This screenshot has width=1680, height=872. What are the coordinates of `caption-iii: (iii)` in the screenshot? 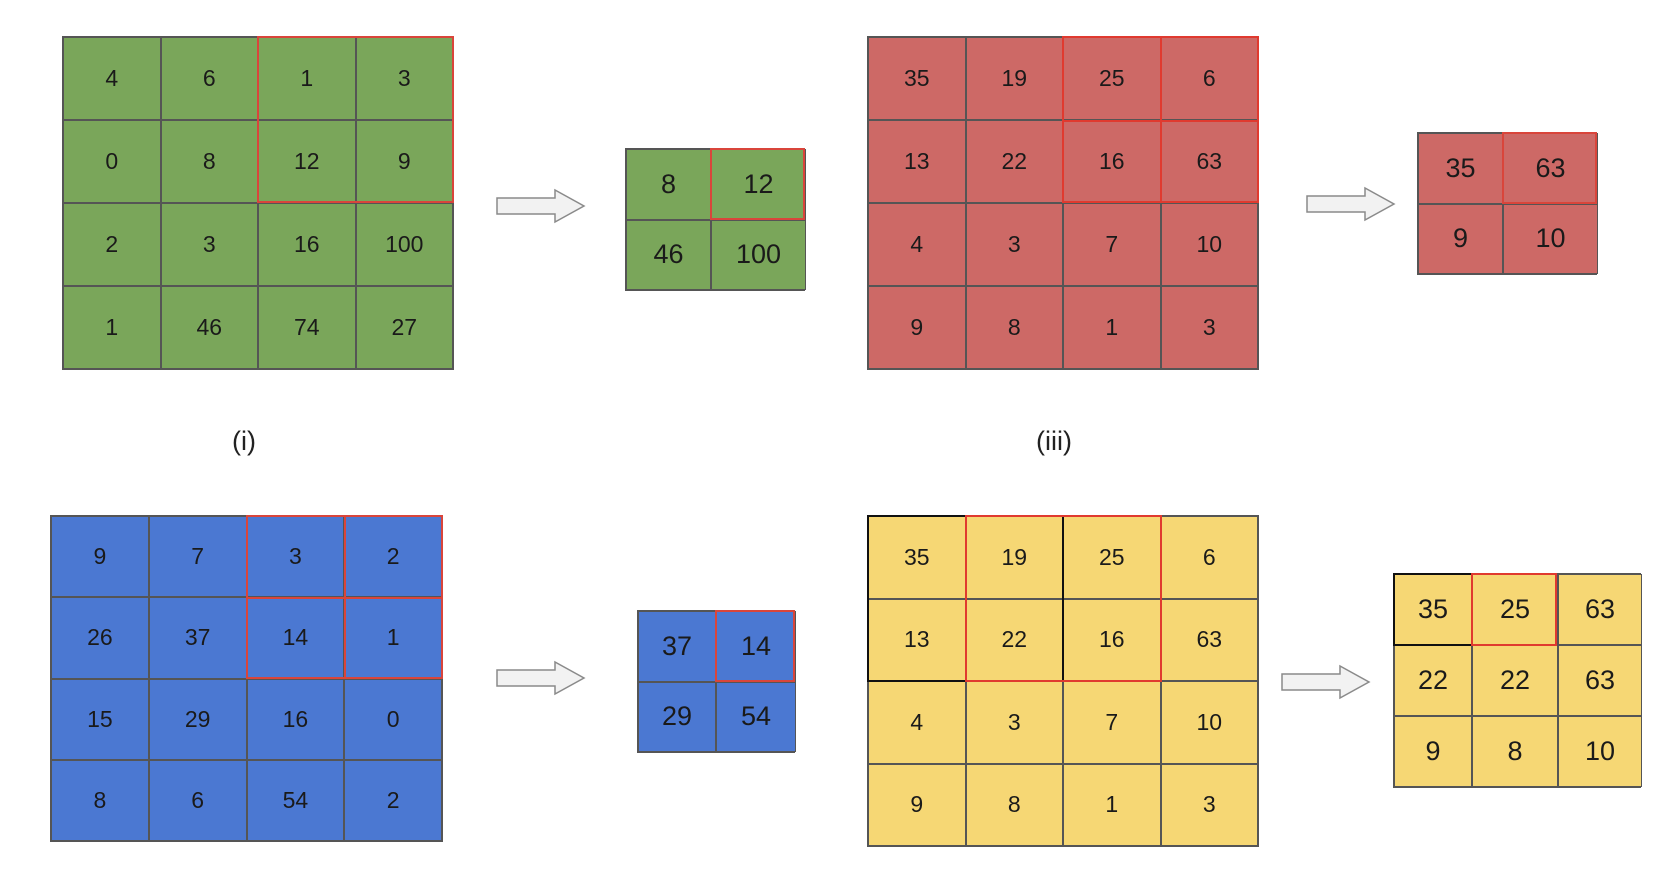 It's located at (1054, 441).